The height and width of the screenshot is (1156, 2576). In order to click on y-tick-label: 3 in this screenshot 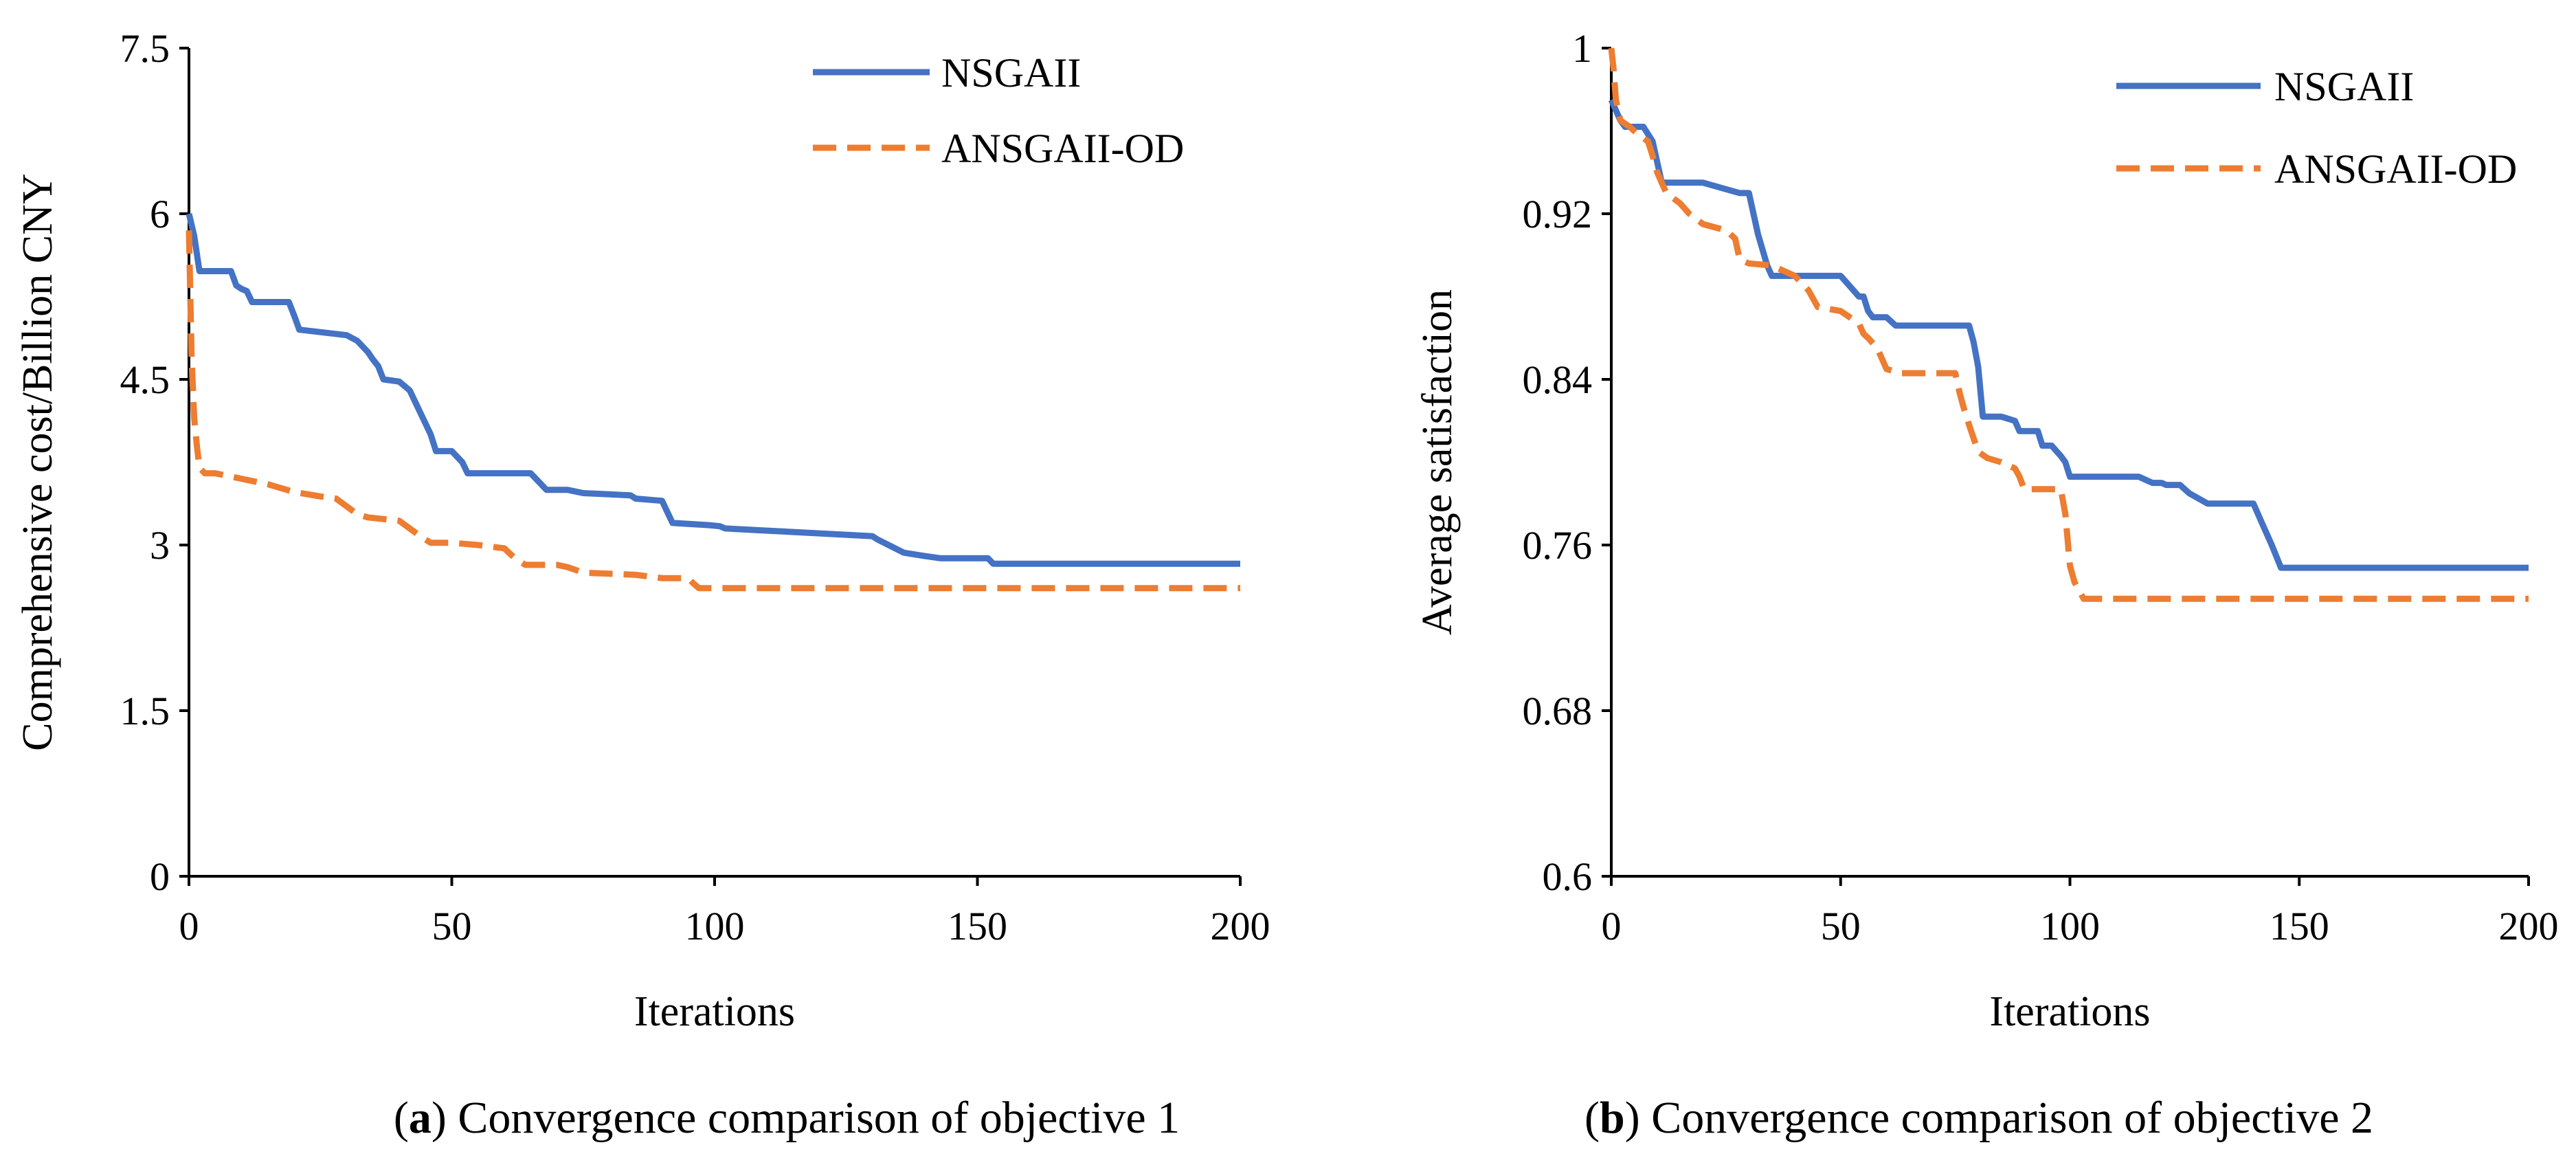, I will do `click(160, 545)`.